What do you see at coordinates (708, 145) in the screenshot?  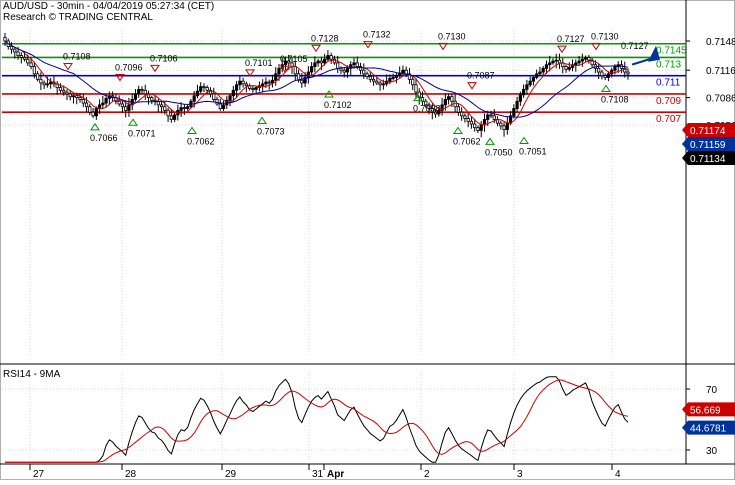 I see `price-tag-label: 0.71159` at bounding box center [708, 145].